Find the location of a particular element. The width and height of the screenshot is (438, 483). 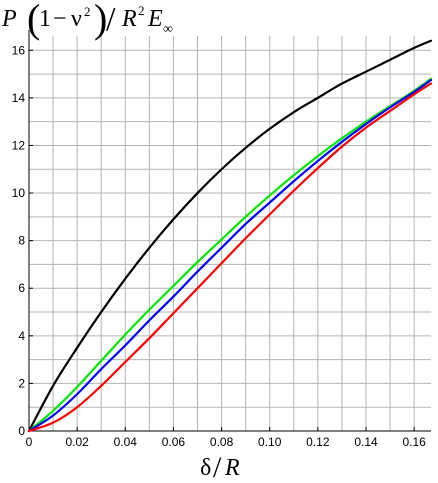

y-tick-label: 6 is located at coordinates (21, 288).